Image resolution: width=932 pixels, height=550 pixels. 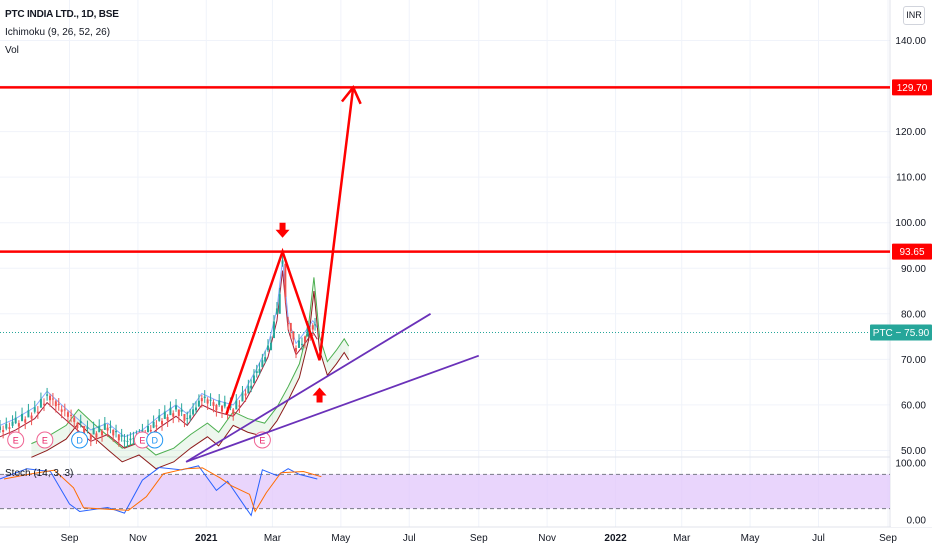 What do you see at coordinates (914, 15) in the screenshot?
I see `currency-button: INR` at bounding box center [914, 15].